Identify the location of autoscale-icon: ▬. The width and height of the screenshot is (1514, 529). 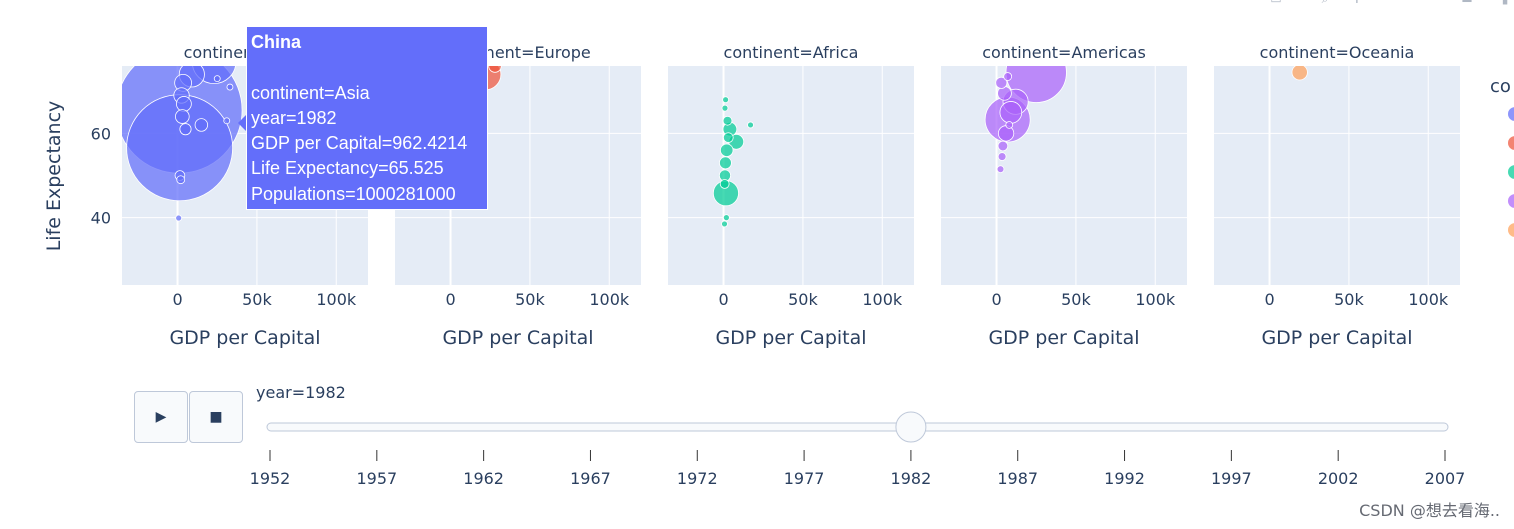
(1467, 3).